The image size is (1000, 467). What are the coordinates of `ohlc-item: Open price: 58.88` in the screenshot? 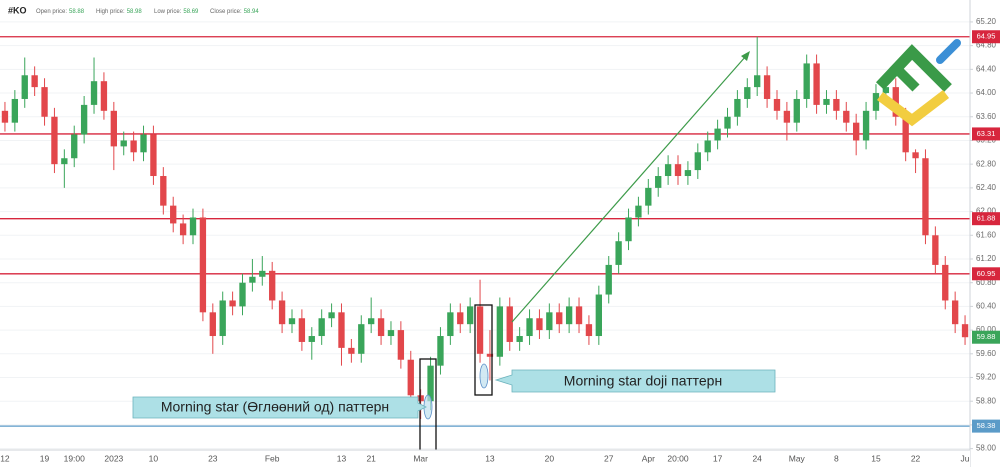 It's located at (60, 12).